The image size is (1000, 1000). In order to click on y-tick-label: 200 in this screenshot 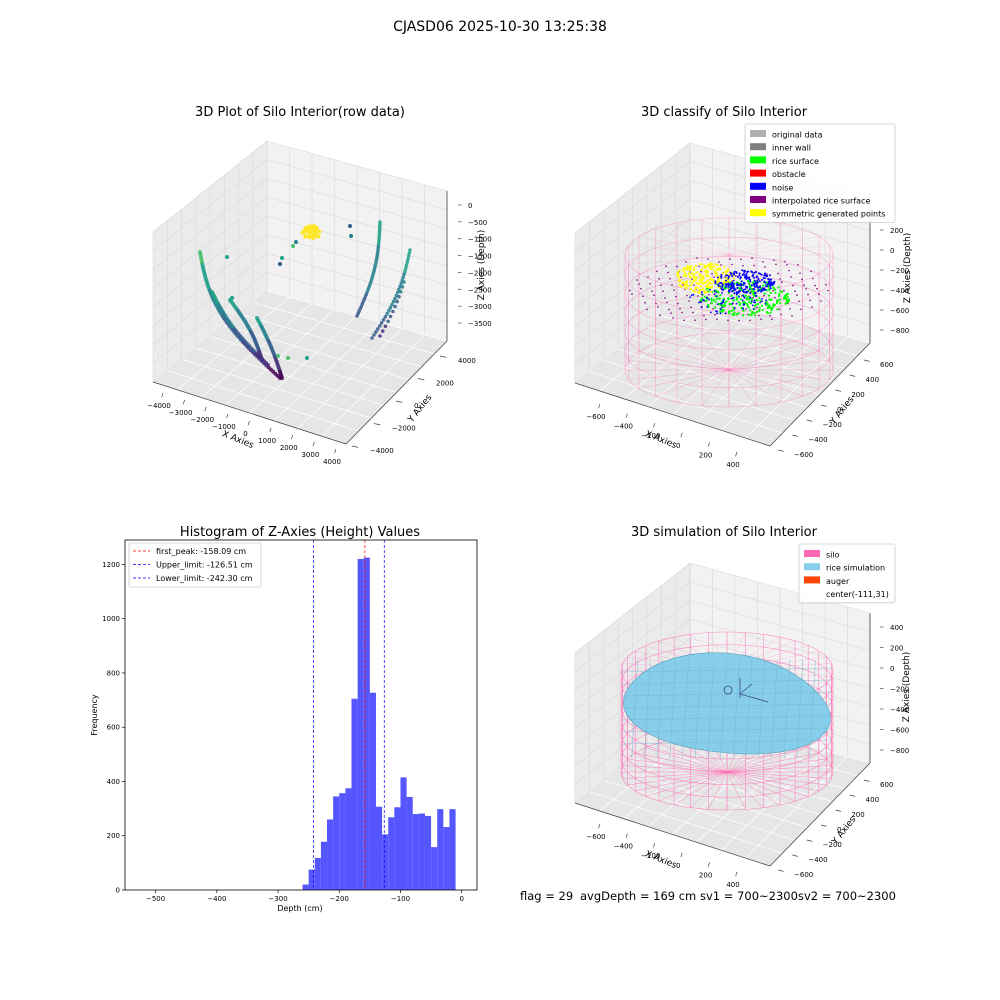, I will do `click(857, 395)`.